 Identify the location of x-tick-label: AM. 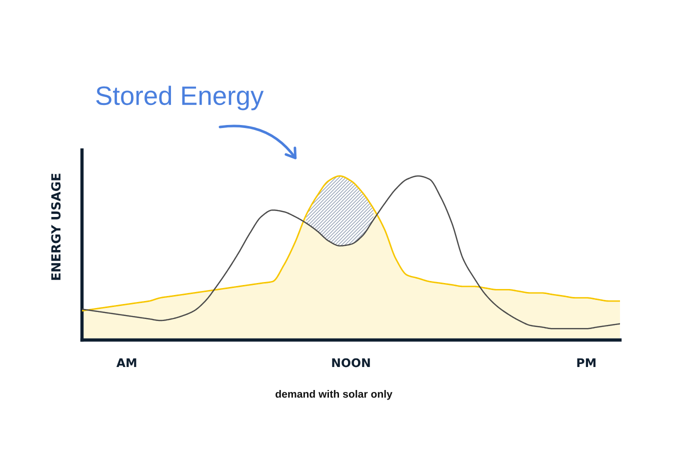
(126, 363).